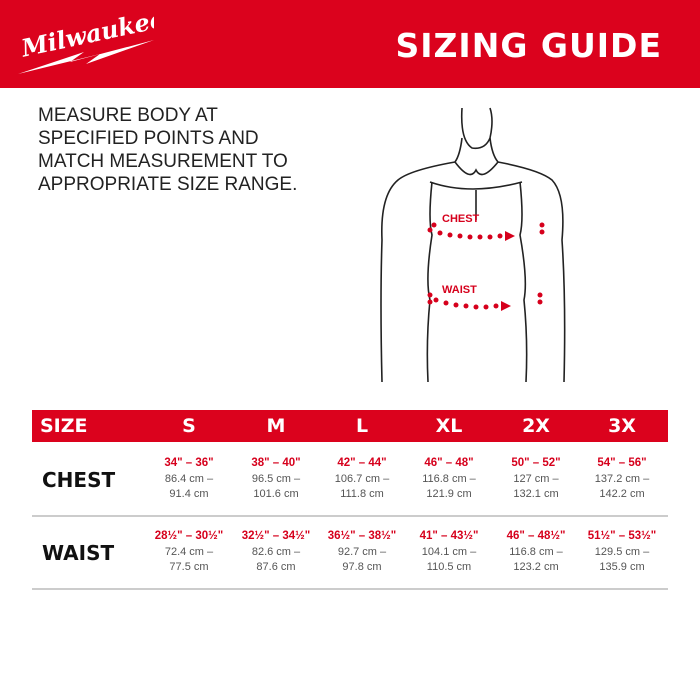  Describe the element at coordinates (362, 559) in the screenshot. I see `cm-value: 92.7 cm – 97.8 cm` at that location.